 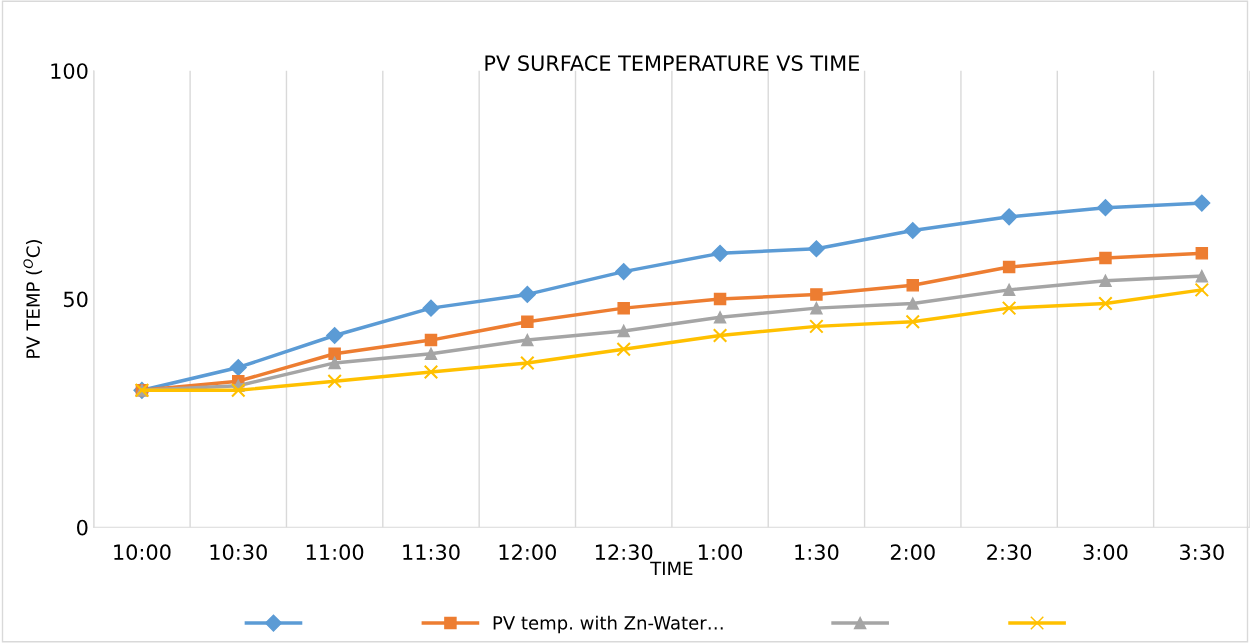 What do you see at coordinates (624, 552) in the screenshot?
I see `x-tick-label: 12:30` at bounding box center [624, 552].